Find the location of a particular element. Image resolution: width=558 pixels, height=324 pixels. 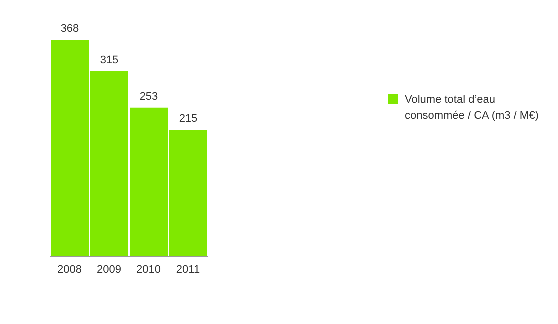

x-tick-label: 2011 is located at coordinates (188, 270).